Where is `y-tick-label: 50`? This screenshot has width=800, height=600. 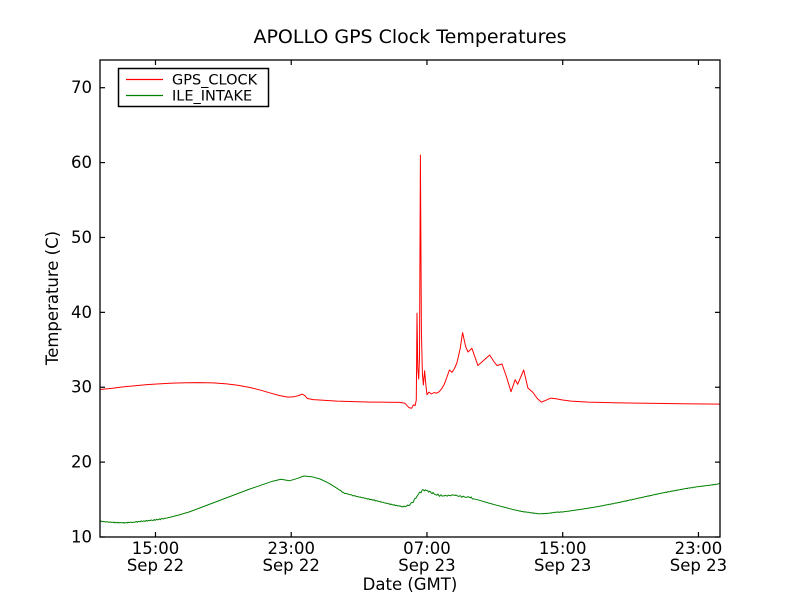 y-tick-label: 50 is located at coordinates (81, 237).